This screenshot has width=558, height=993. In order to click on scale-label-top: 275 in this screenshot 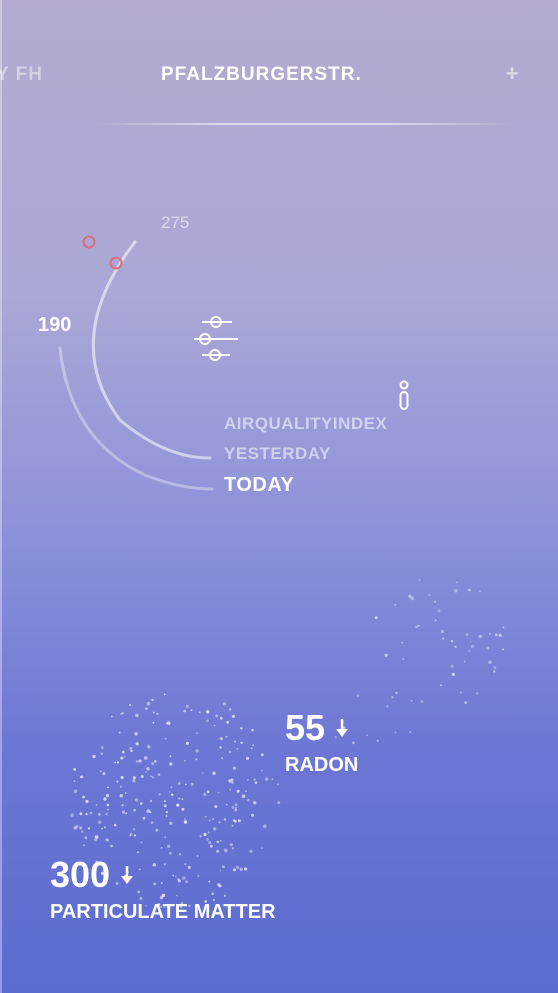, I will do `click(175, 222)`.